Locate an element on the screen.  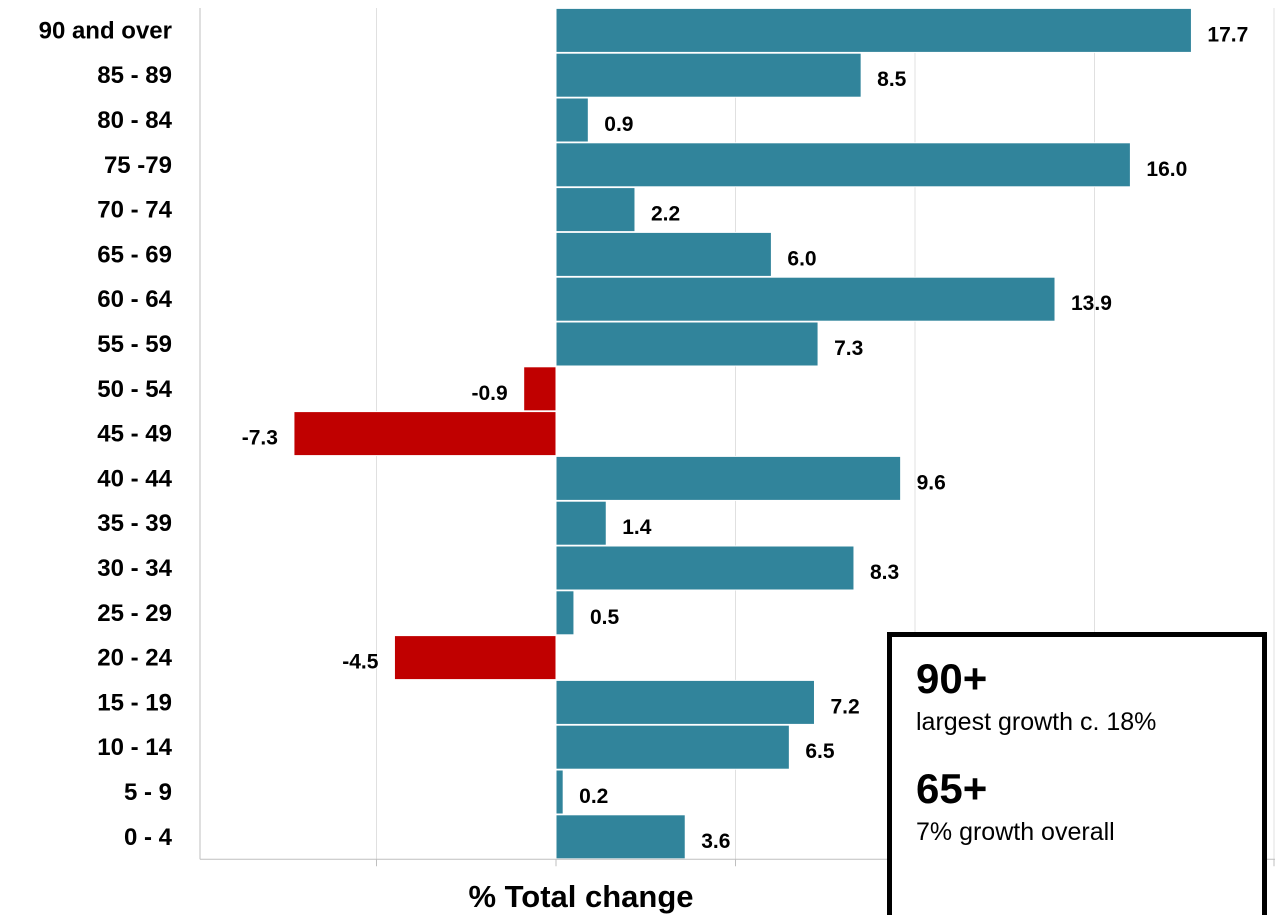
value-label: 3.6 is located at coordinates (715, 841).